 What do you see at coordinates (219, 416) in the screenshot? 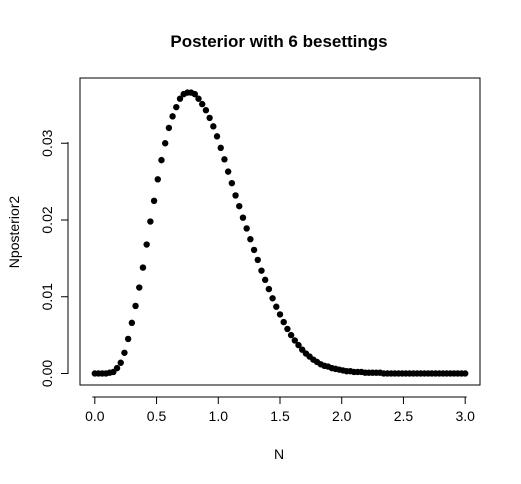
I see `x-tick-label: 1.0` at bounding box center [219, 416].